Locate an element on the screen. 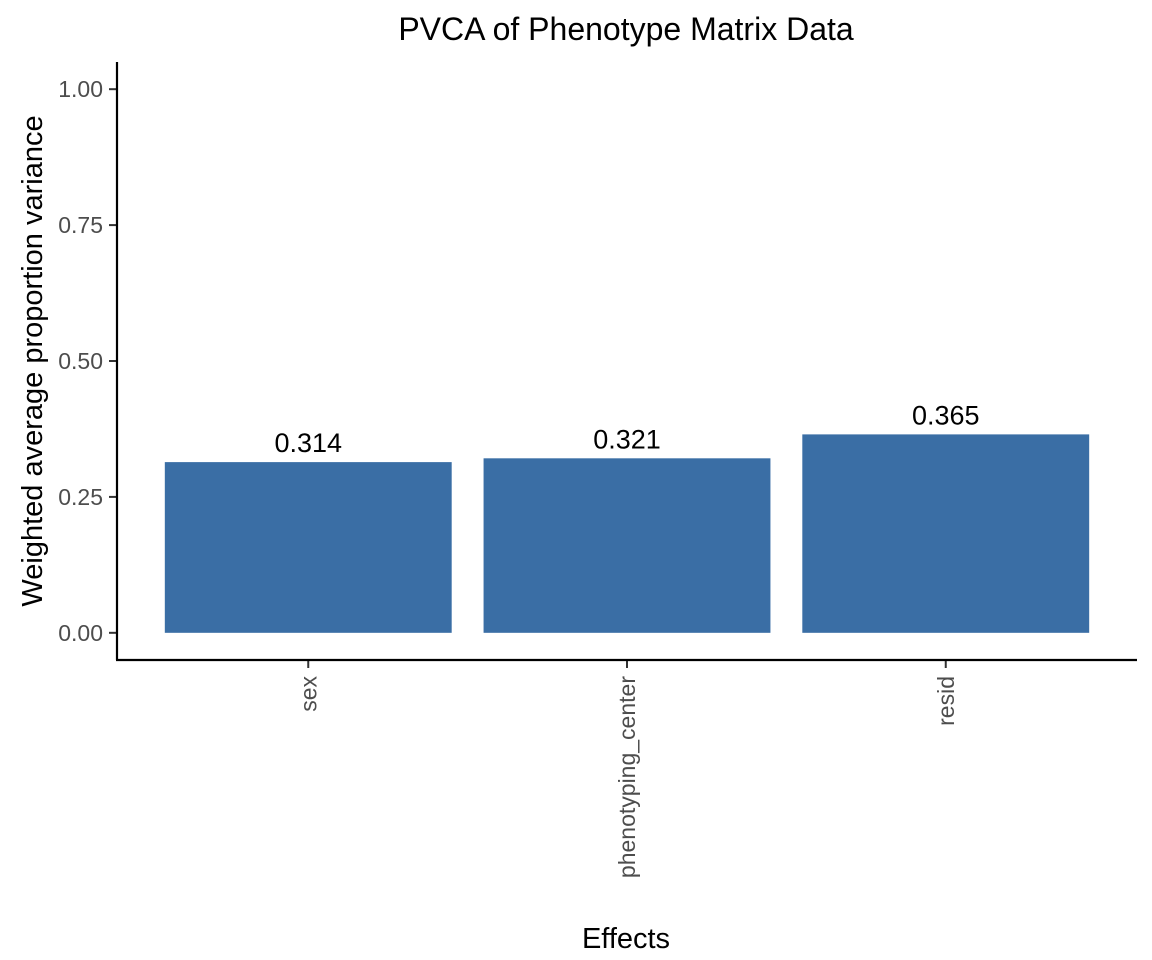 This screenshot has height=960, width=1152. y-tick-label: 0.50 is located at coordinates (80, 361).